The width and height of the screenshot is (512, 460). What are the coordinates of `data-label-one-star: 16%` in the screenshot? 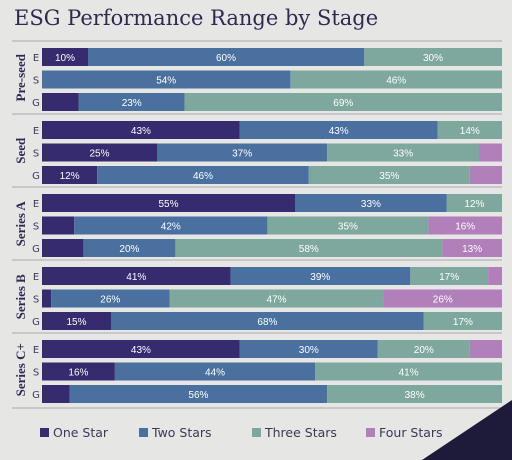 It's located at (78, 372).